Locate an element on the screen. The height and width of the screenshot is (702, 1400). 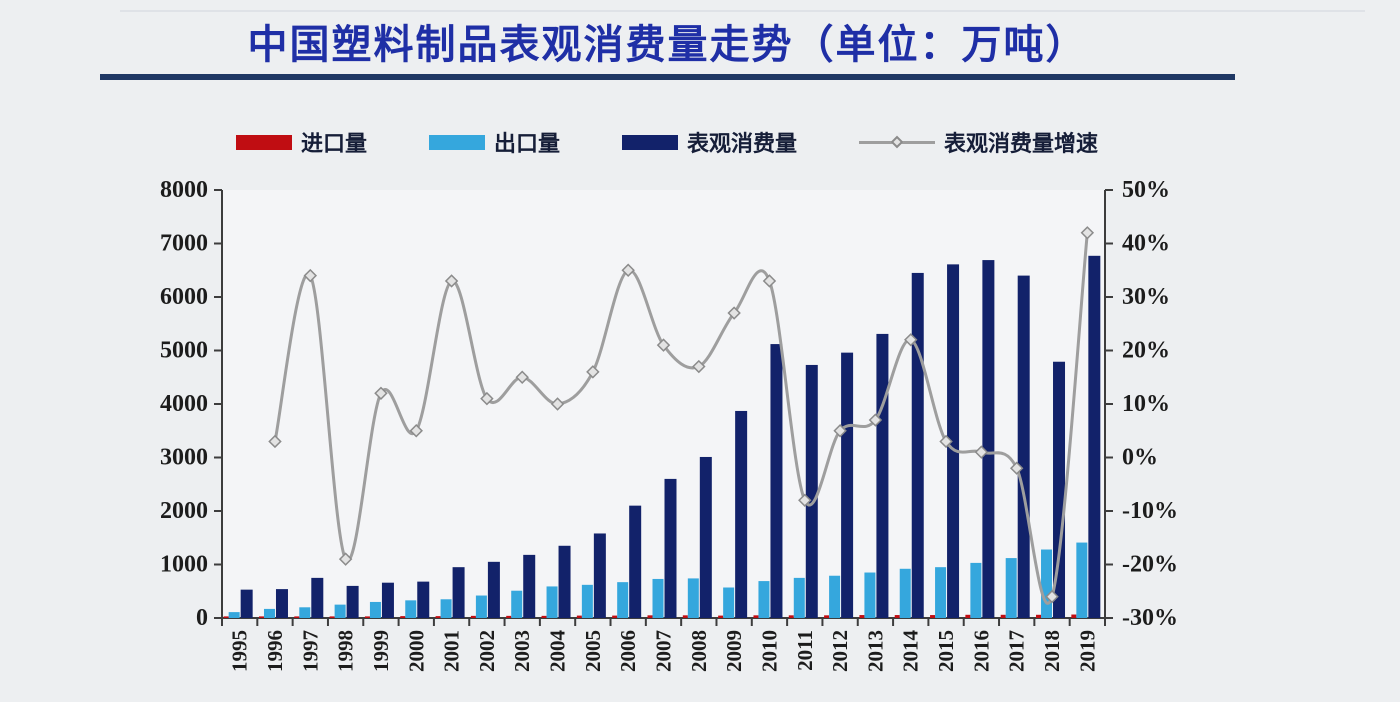
year-label: 2015 is located at coordinates (946, 651).